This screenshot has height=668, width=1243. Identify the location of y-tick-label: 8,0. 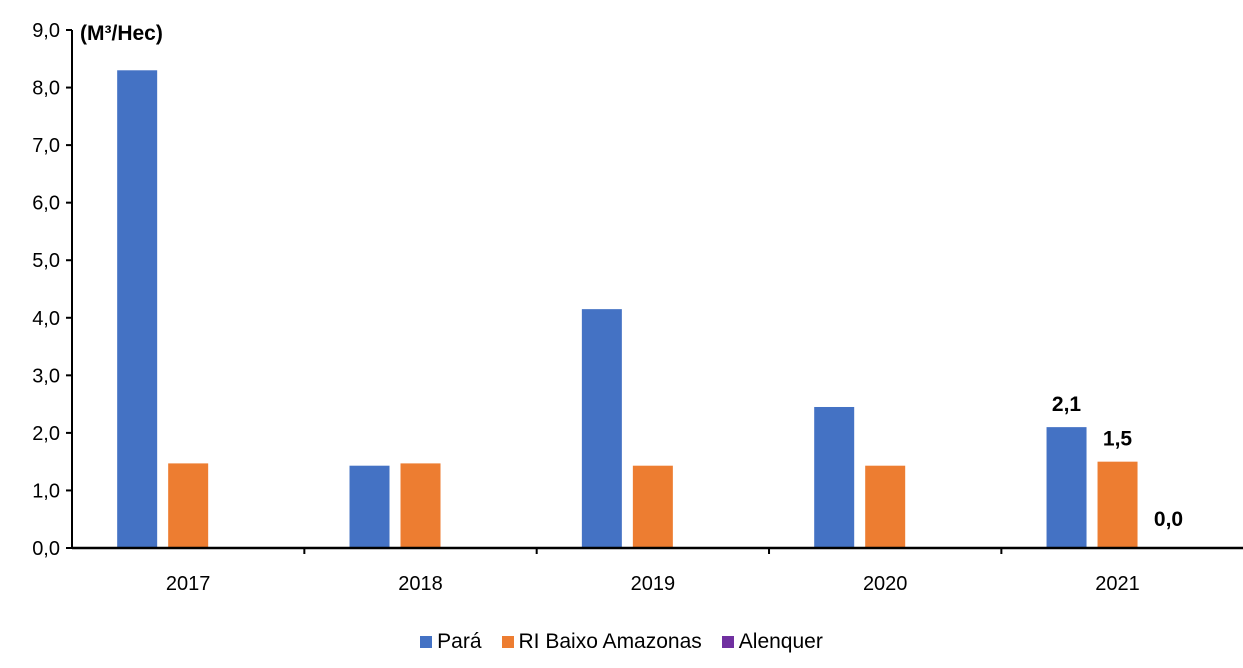
(46, 89).